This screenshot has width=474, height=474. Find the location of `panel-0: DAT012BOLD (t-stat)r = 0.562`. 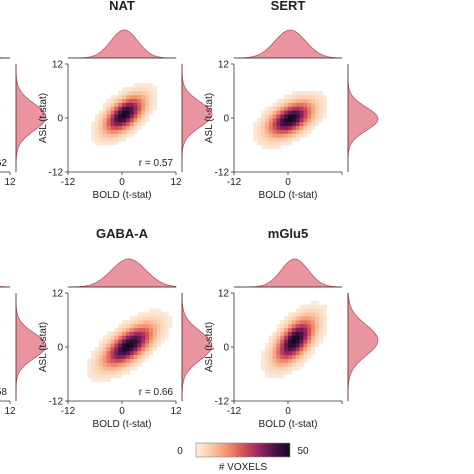

panel-0: DAT012BOLD (t-stat)r = 0.562 is located at coordinates (23, 122).